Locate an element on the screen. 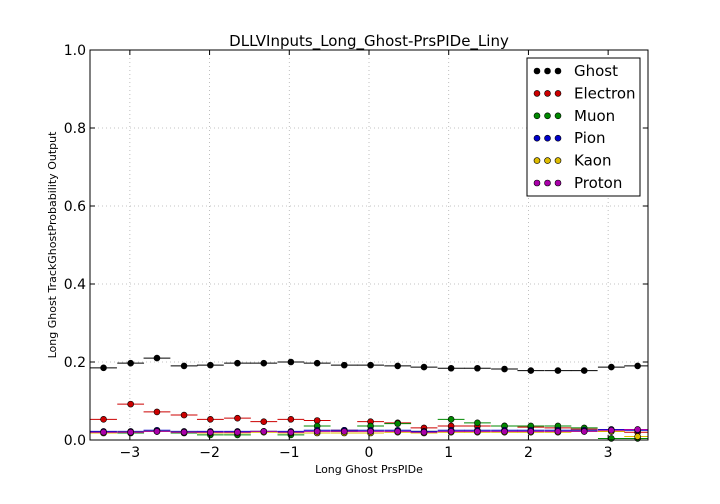 This screenshot has height=504, width=720. x-tick-label: 0 is located at coordinates (369, 453).